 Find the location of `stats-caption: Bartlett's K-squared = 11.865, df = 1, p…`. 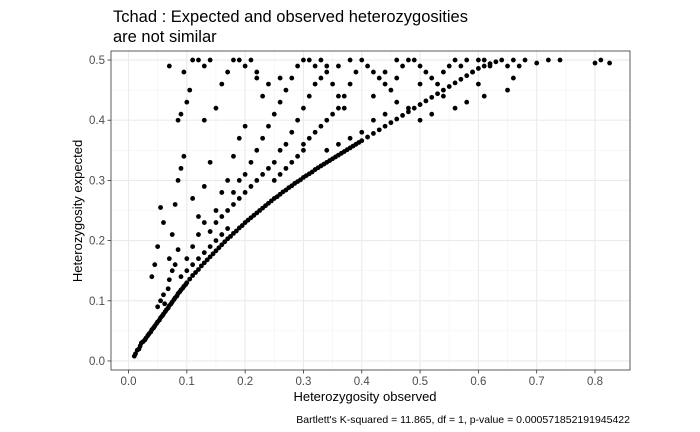

stats-caption: Bartlett's K-squared = 11.865, df = 1, p… is located at coordinates (463, 420).